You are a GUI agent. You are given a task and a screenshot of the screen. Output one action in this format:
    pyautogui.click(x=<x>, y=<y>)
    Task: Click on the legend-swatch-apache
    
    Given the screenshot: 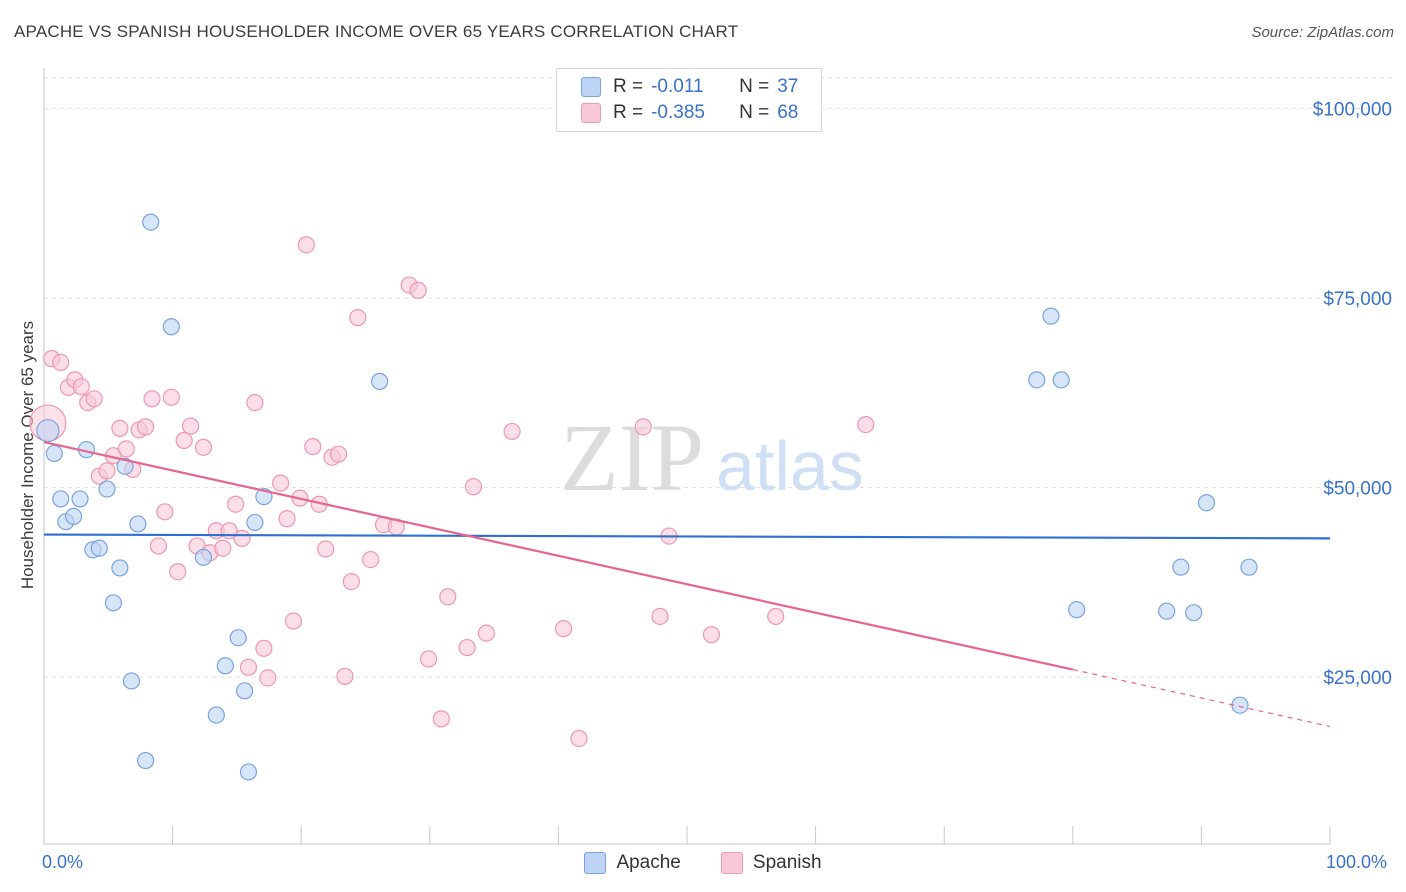 What is the action you would take?
    pyautogui.click(x=591, y=87)
    